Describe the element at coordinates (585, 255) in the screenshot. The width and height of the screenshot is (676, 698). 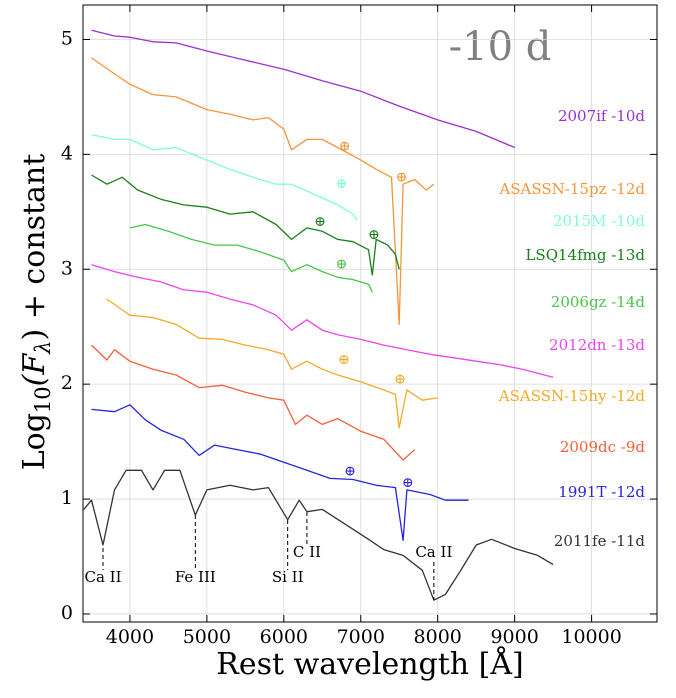
I see `series-label: LSQ14fmg -13d` at that location.